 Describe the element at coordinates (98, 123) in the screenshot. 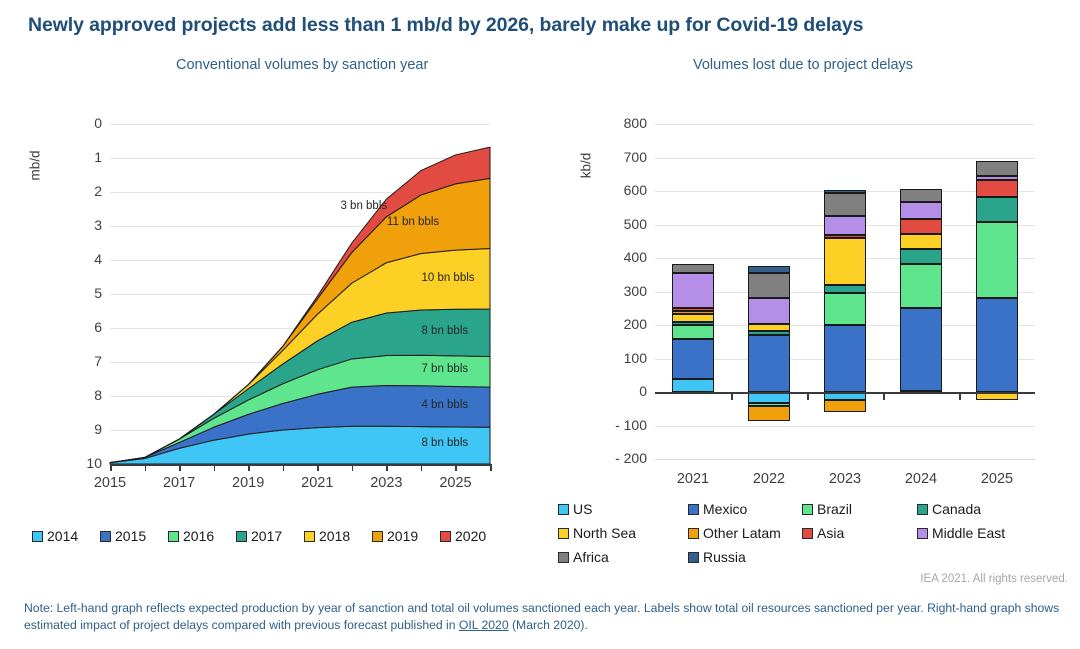

I see `left-y-tick: 0` at that location.